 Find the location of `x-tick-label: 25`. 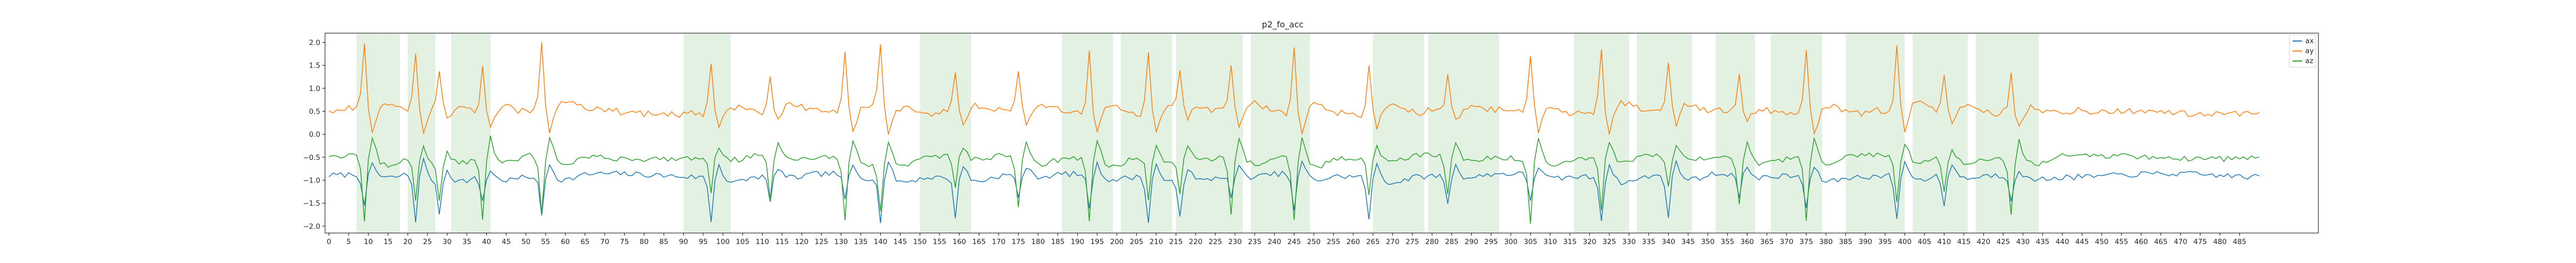

x-tick-label: 25 is located at coordinates (428, 242).